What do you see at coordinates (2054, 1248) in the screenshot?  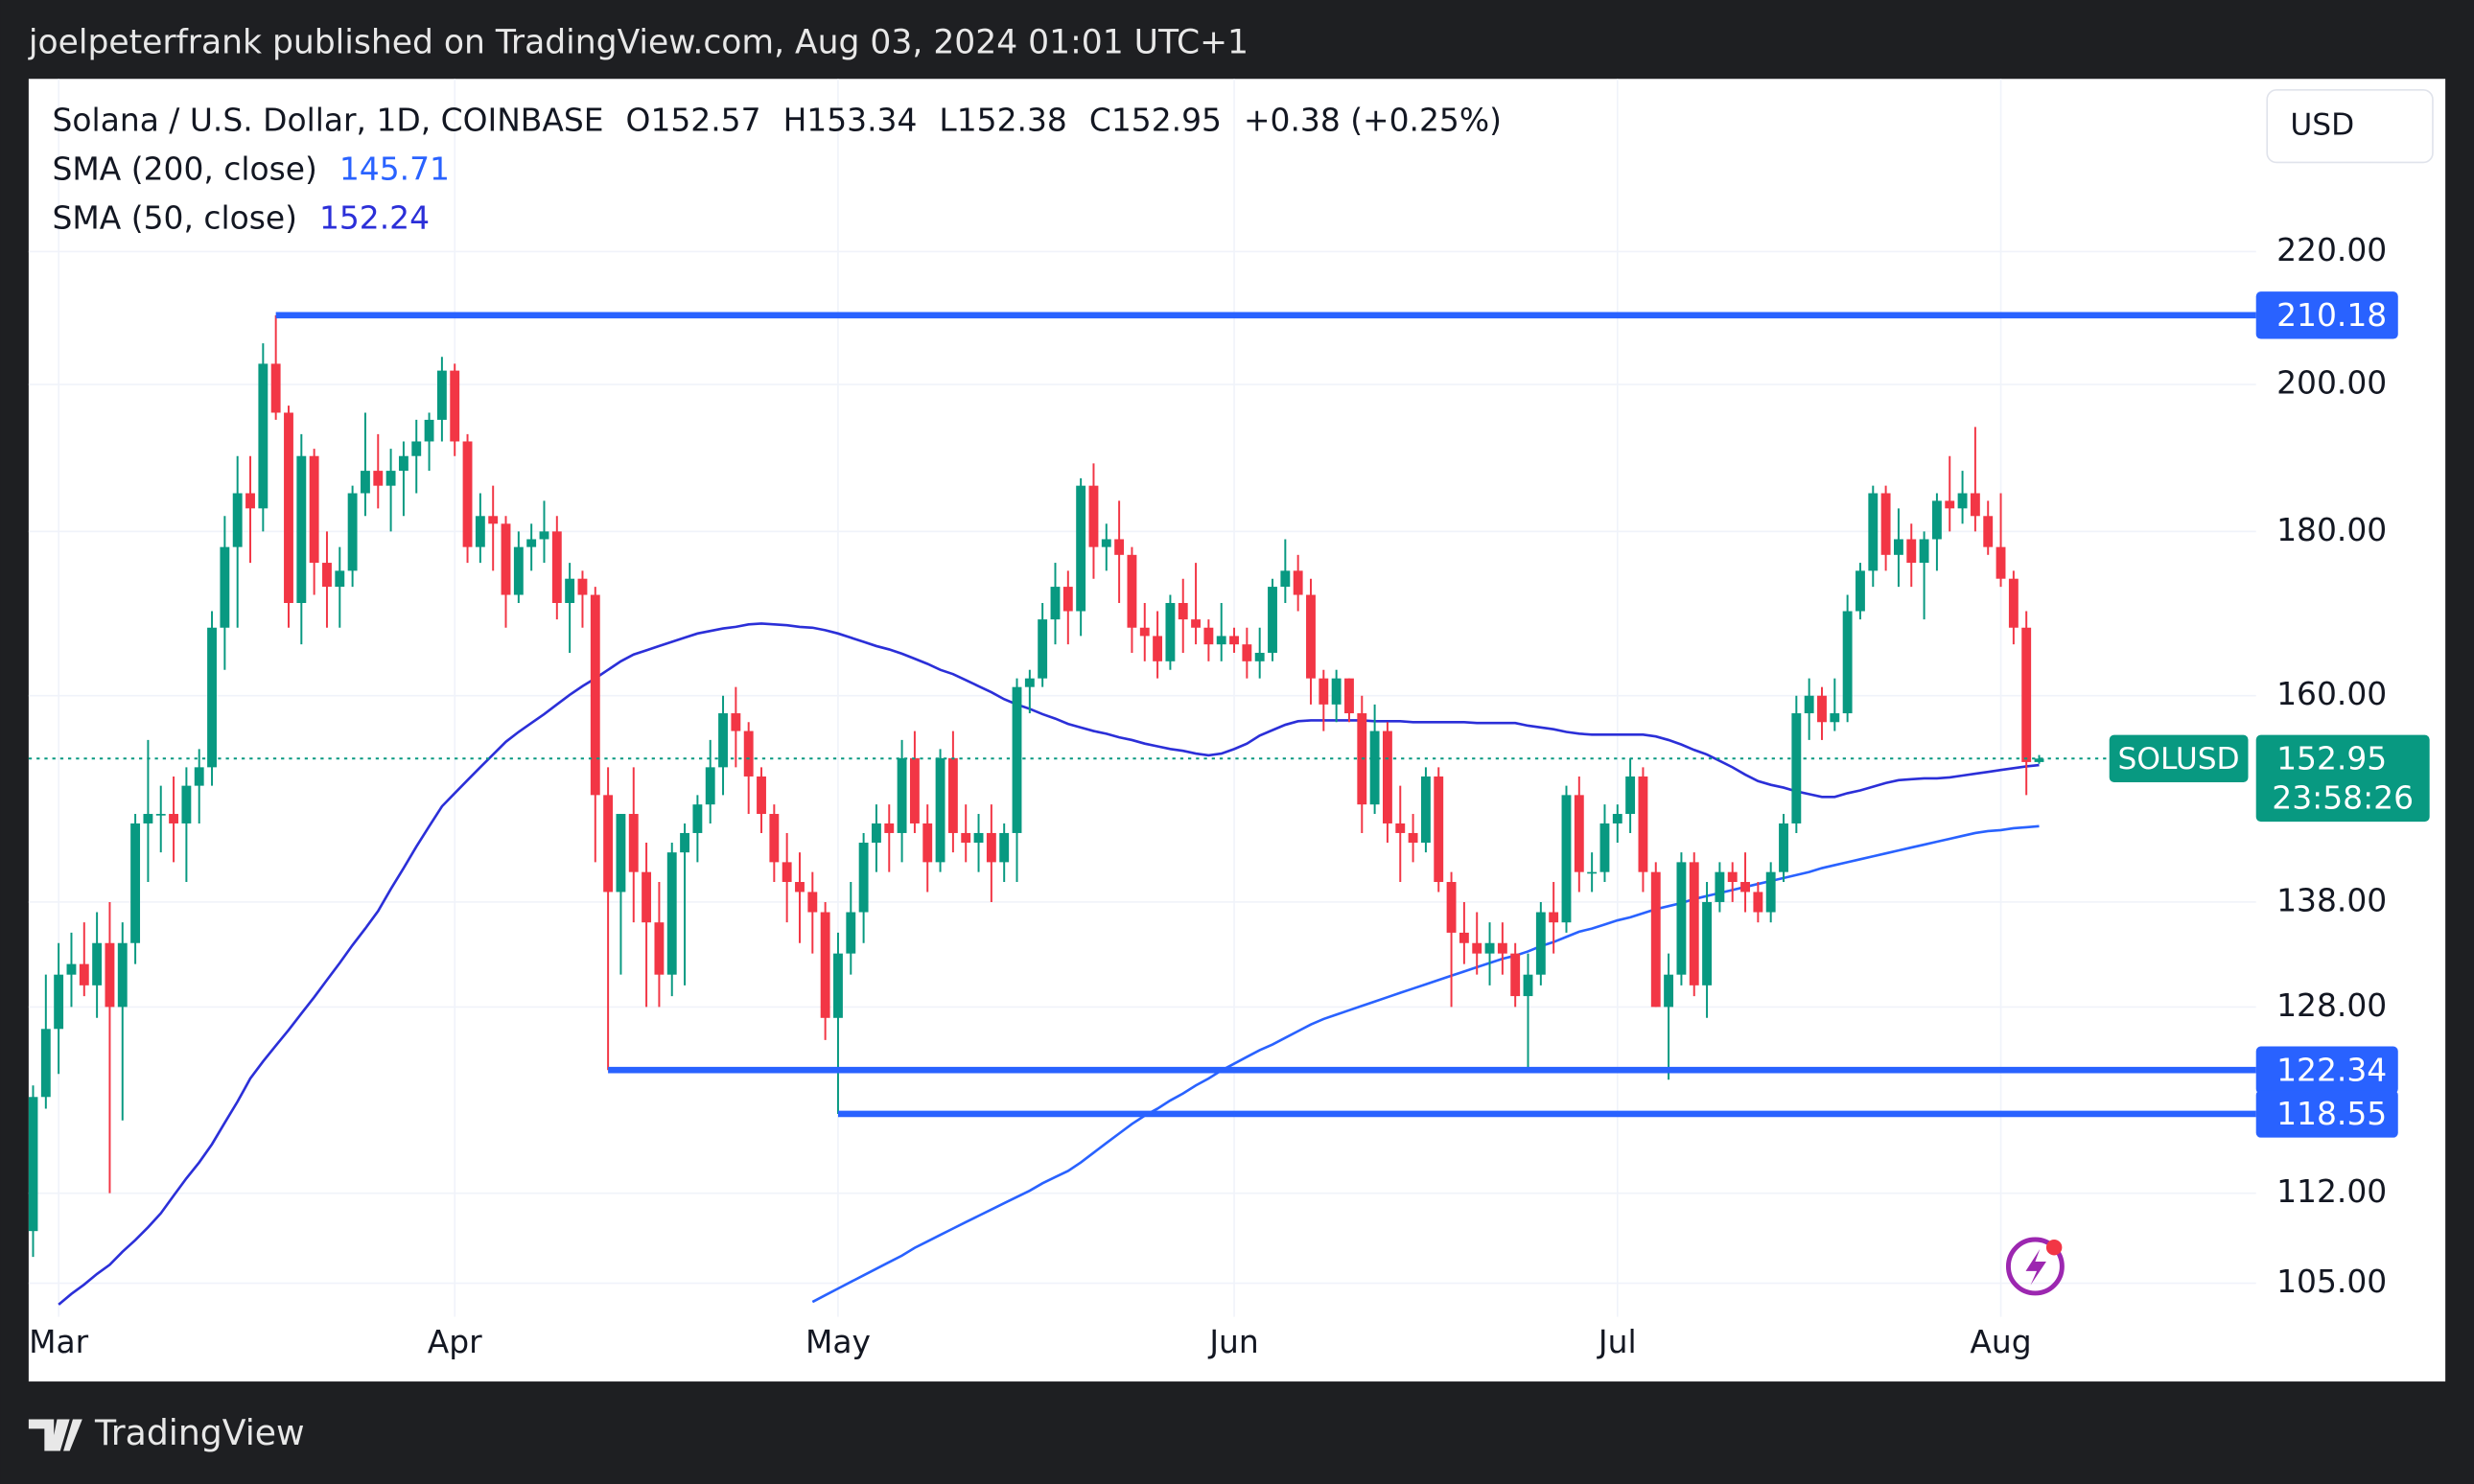 I see `icon-dot` at bounding box center [2054, 1248].